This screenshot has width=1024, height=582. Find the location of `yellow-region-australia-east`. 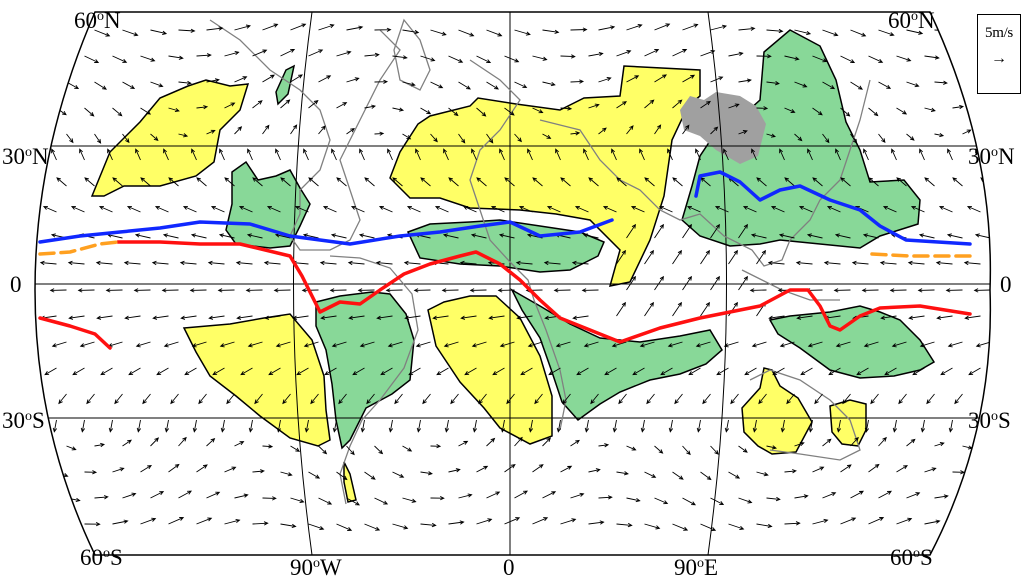

yellow-region-australia-east is located at coordinates (848, 423).